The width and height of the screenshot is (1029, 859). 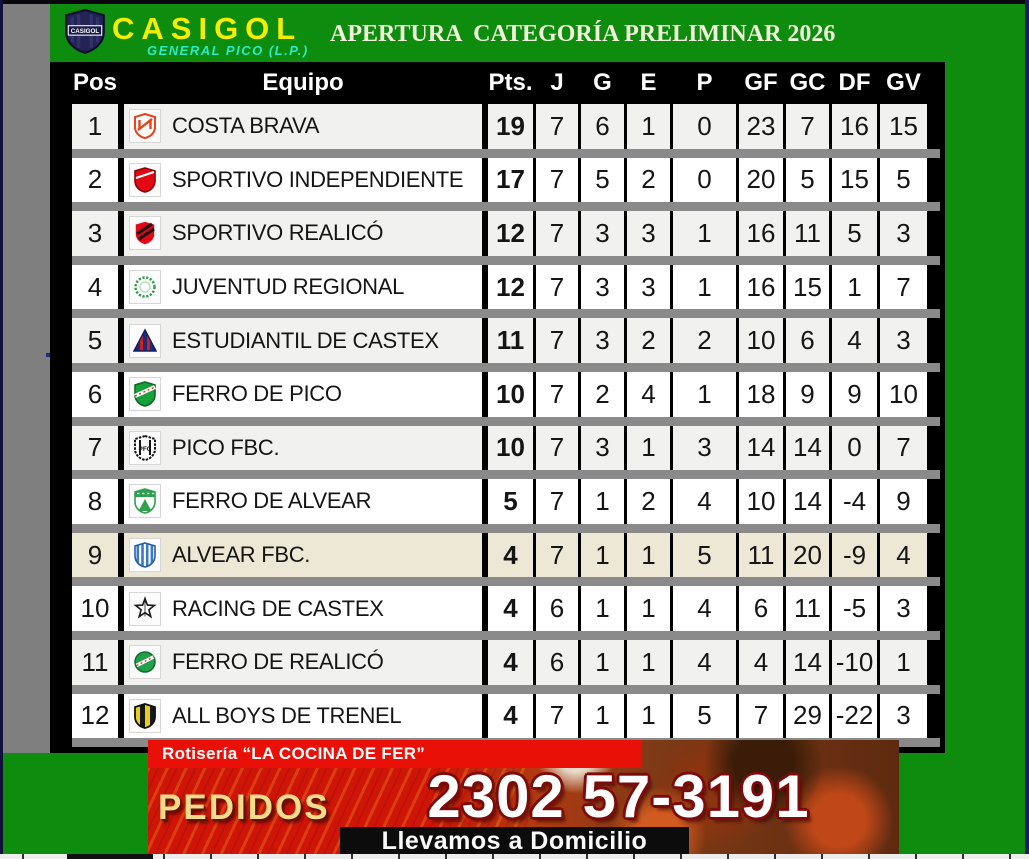 What do you see at coordinates (228, 50) in the screenshot?
I see `brand-subtitle: GENERAL PICO (L.P.)` at bounding box center [228, 50].